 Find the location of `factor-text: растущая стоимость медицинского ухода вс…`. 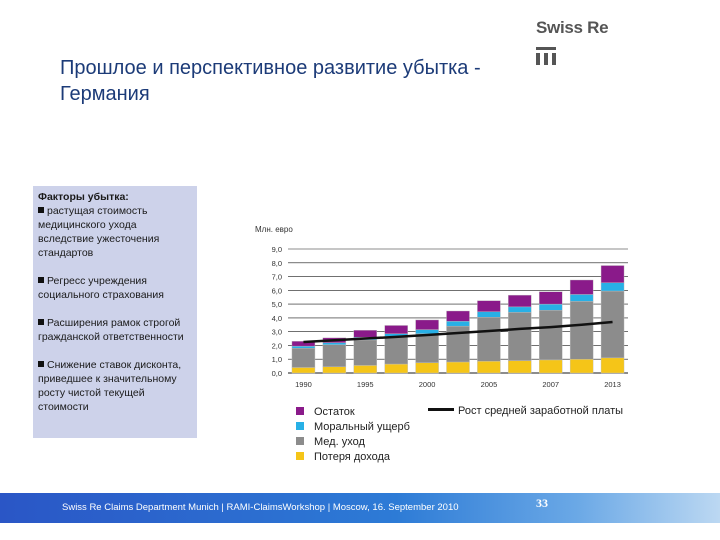

factor-text: растущая стоимость медицинского ухода вс… is located at coordinates (99, 232).